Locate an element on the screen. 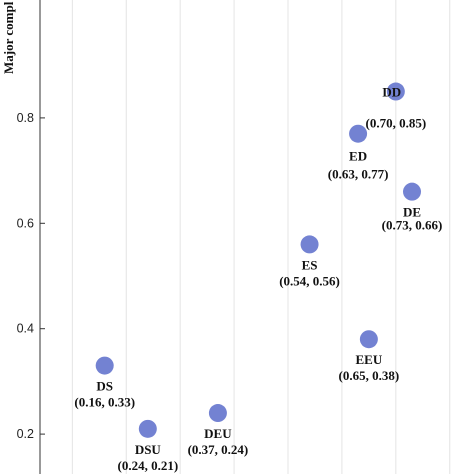 The image size is (474, 474). y-tick-label: 0.2 is located at coordinates (25, 434).